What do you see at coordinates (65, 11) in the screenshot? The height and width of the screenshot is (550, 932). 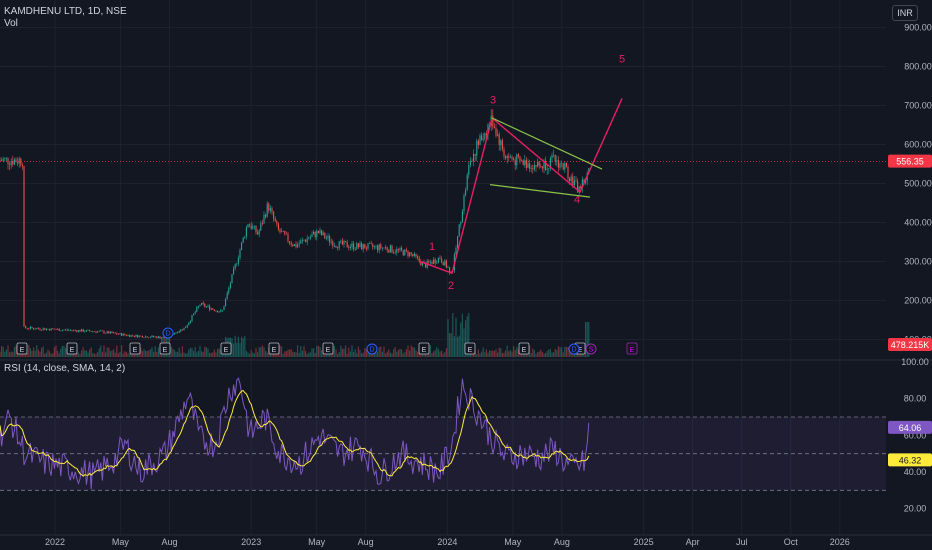 I see `symbol-title: KAMDHENU LTD, 1D, NSE` at bounding box center [65, 11].